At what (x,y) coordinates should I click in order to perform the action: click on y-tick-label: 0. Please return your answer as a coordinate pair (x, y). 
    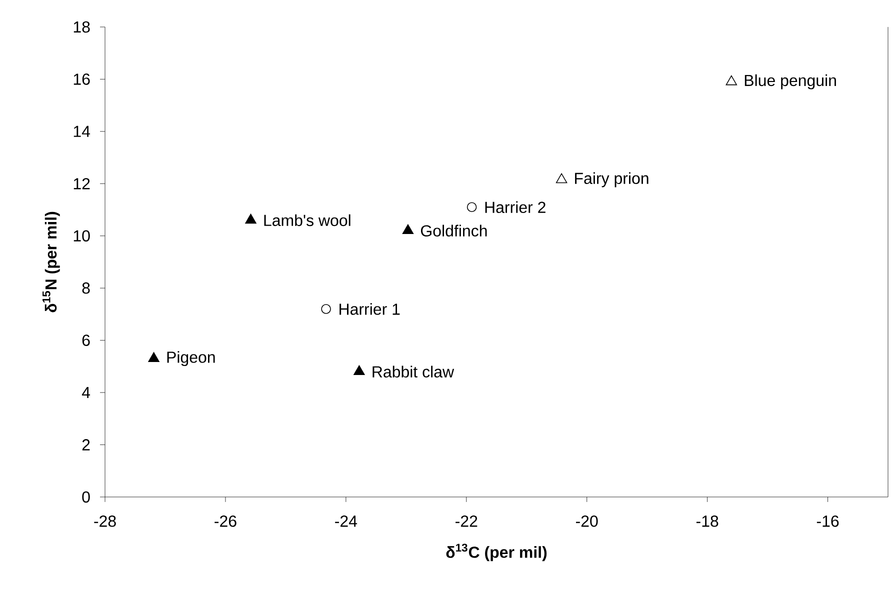
    Looking at the image, I should click on (86, 497).